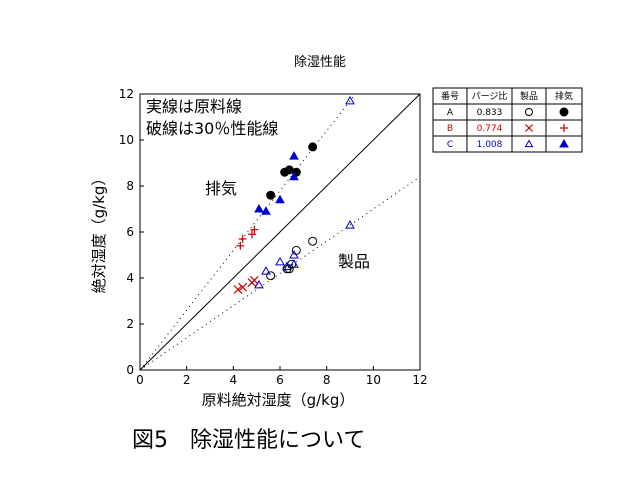  I want to click on y-axis-ticks: 0 2 4 6 8 10 12, so click(131, 232).